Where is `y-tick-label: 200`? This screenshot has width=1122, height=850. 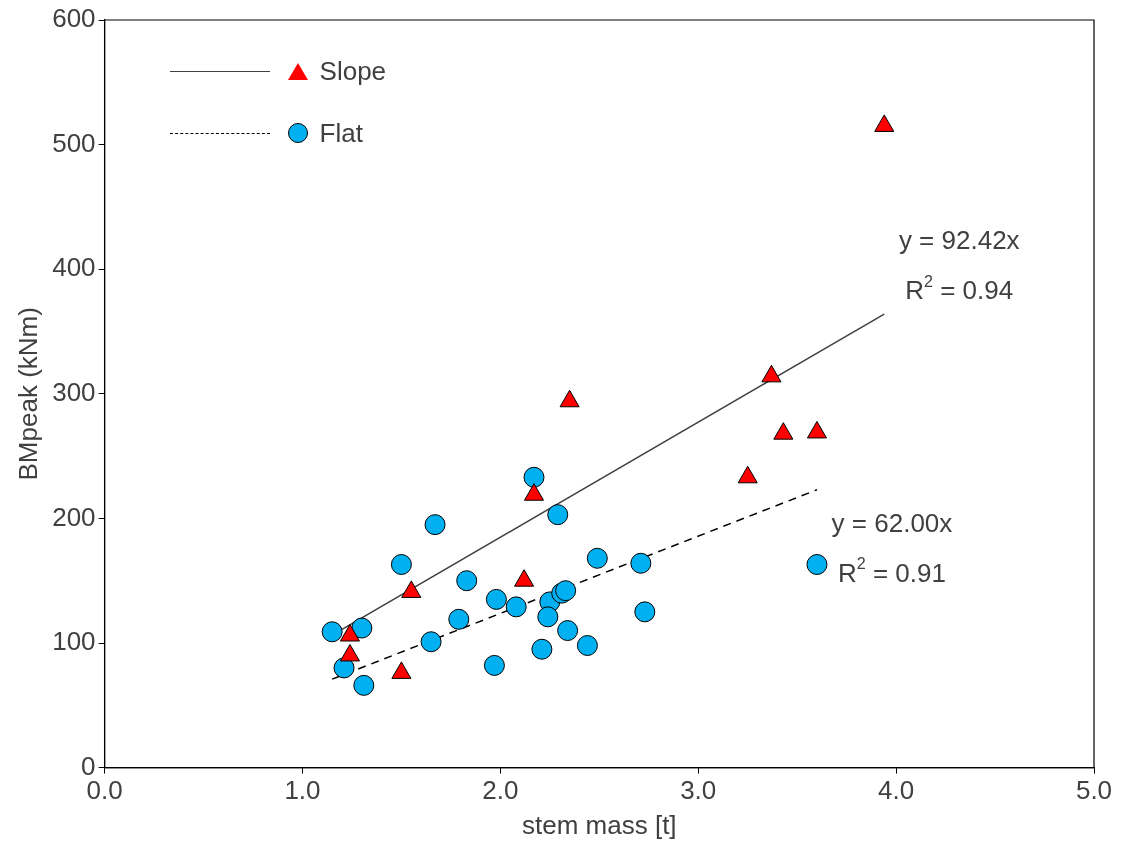
y-tick-label: 200 is located at coordinates (74, 516).